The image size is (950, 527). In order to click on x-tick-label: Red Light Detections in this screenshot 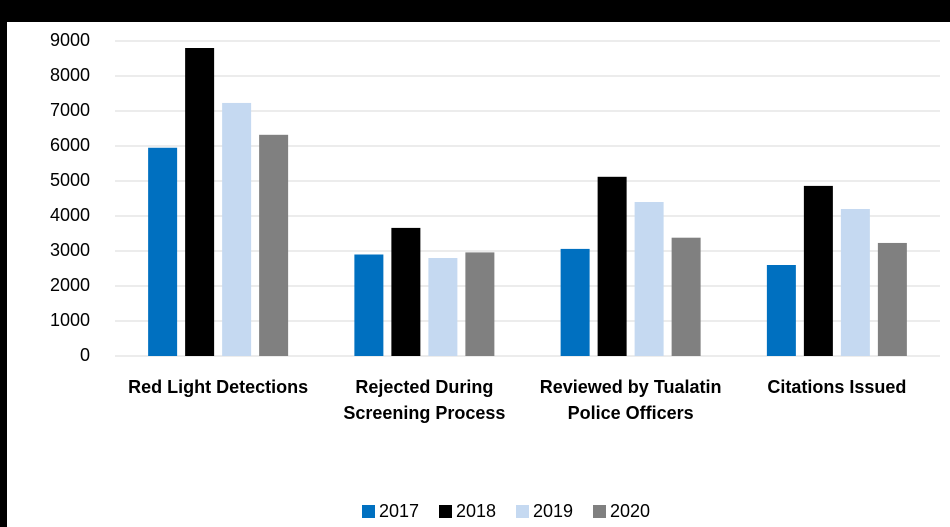, I will do `click(218, 387)`.